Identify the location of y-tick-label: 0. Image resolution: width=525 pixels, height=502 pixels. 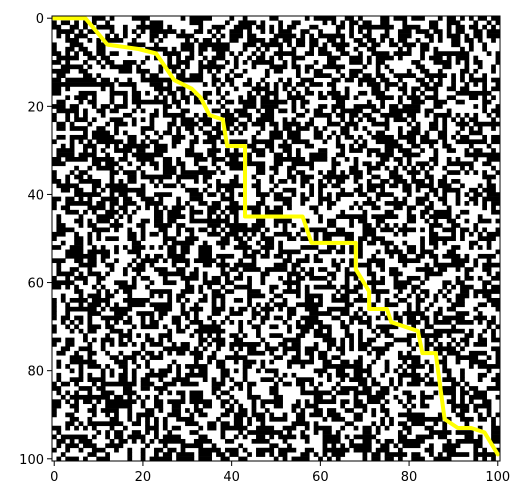
(40, 19).